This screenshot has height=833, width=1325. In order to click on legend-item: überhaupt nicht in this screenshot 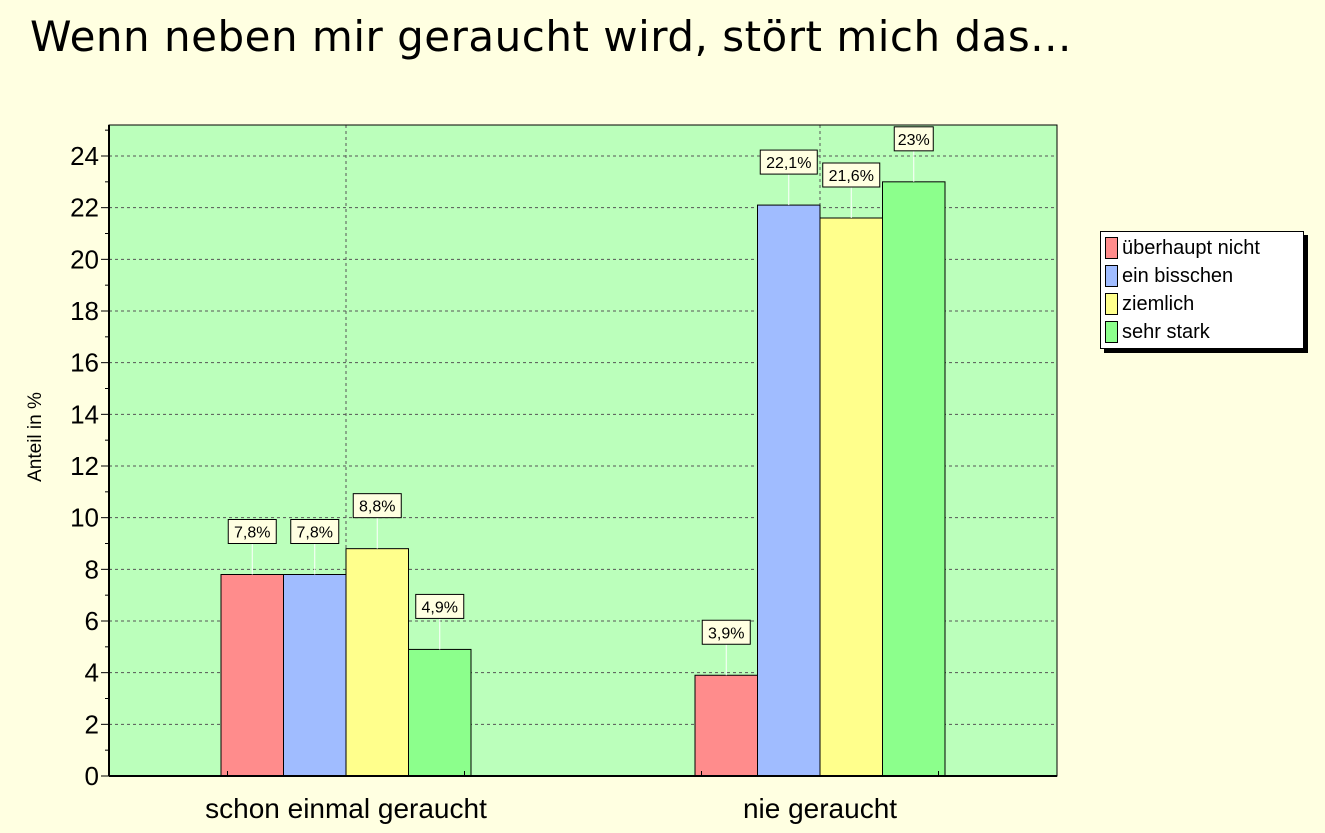, I will do `click(1204, 248)`.